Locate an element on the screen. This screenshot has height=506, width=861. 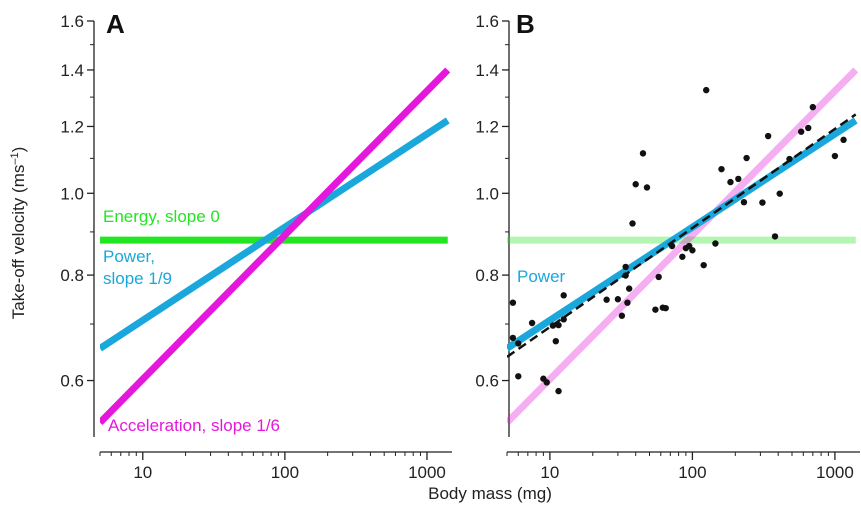
panel-a-letter: A is located at coordinates (115, 24).